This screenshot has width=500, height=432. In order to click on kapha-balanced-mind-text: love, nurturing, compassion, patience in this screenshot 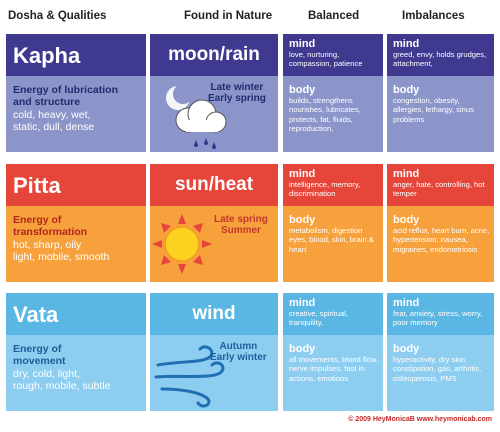, I will do `click(326, 59)`.